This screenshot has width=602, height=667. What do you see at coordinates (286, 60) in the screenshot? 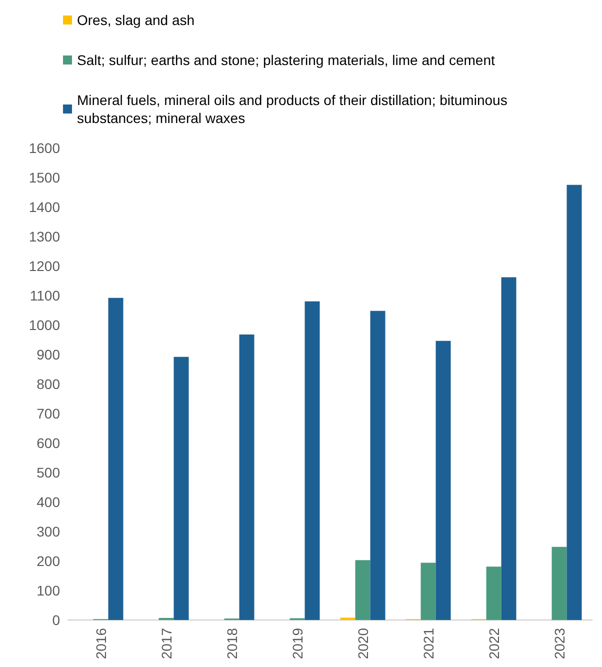
I see `legend-label: Salt; sulfur; earths and stone; plastering materials, lime and cement` at bounding box center [286, 60].